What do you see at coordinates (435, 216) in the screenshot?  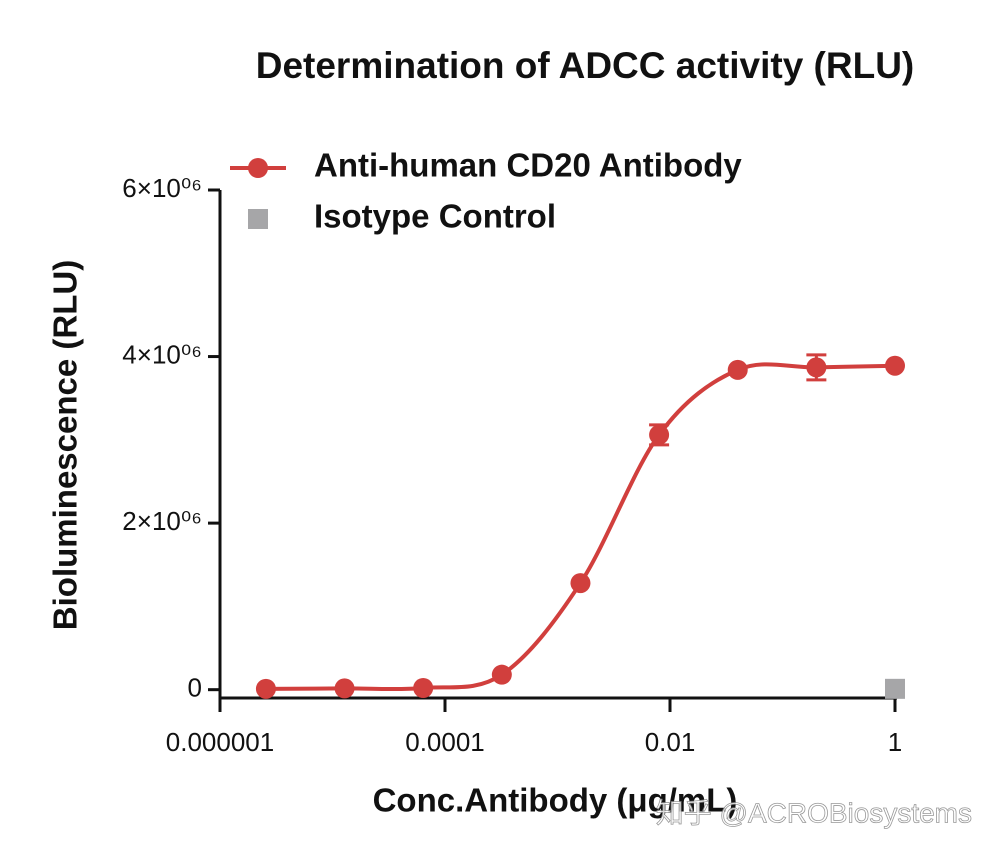 I see `legend-label: Isotype Control` at bounding box center [435, 216].